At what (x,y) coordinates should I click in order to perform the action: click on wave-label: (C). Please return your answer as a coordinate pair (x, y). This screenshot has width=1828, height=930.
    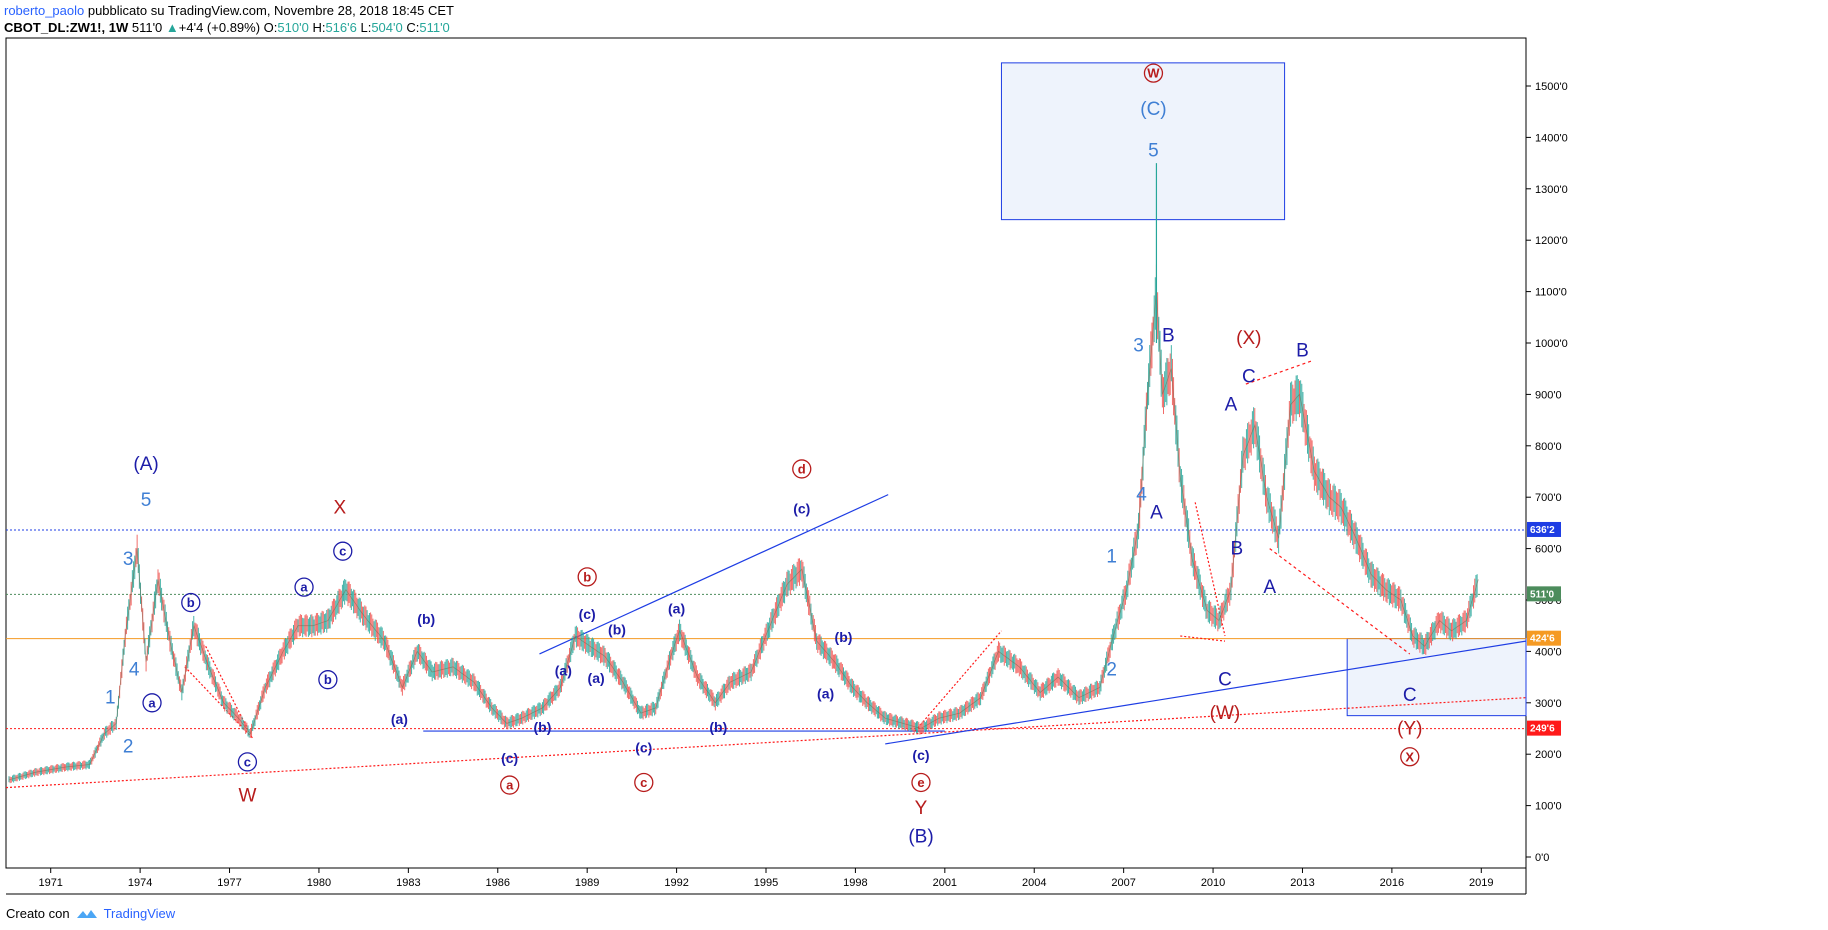
    Looking at the image, I should click on (1153, 109).